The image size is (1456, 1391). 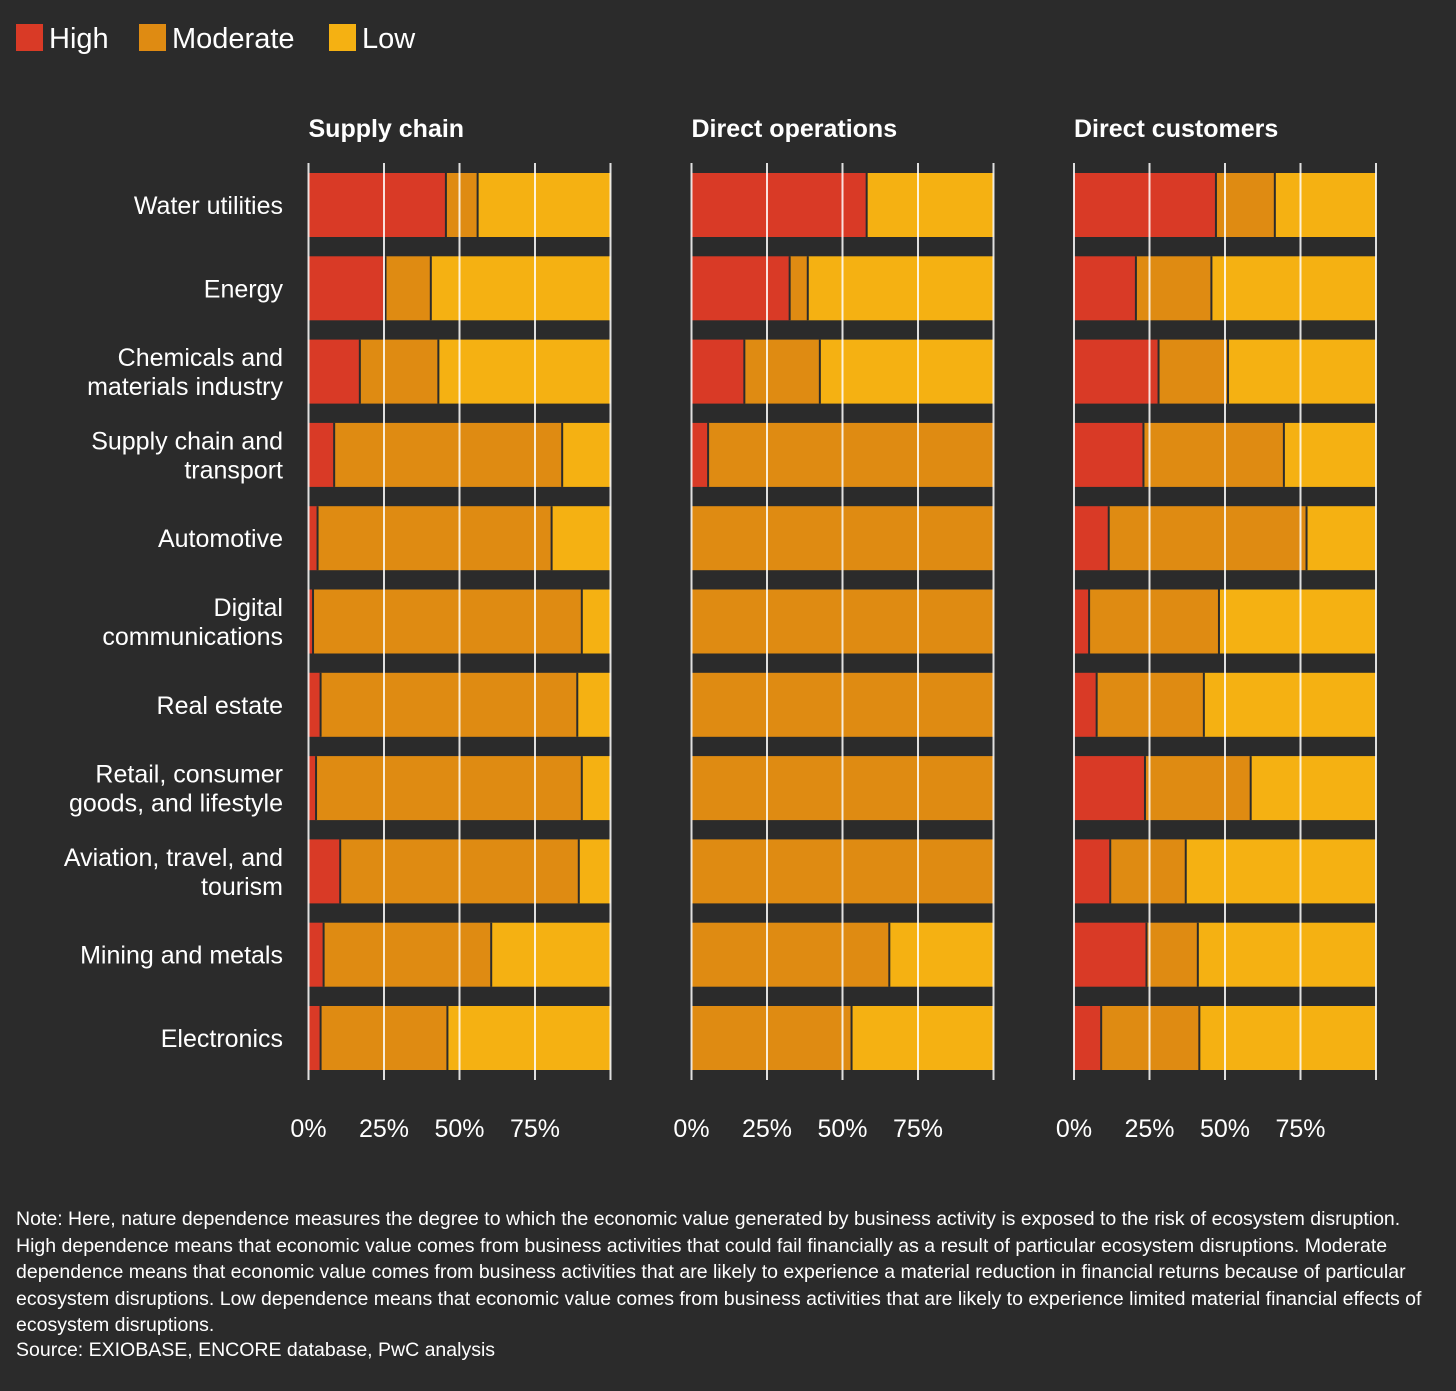 I want to click on x-tick-label: 75%, so click(x=1300, y=1129).